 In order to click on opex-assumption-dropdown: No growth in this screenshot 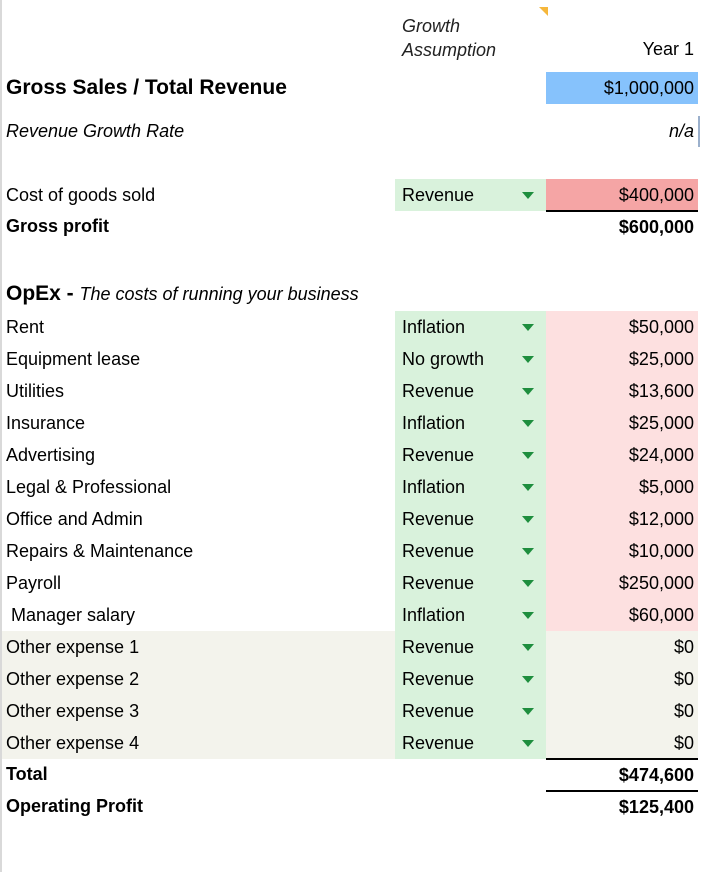, I will do `click(470, 359)`.